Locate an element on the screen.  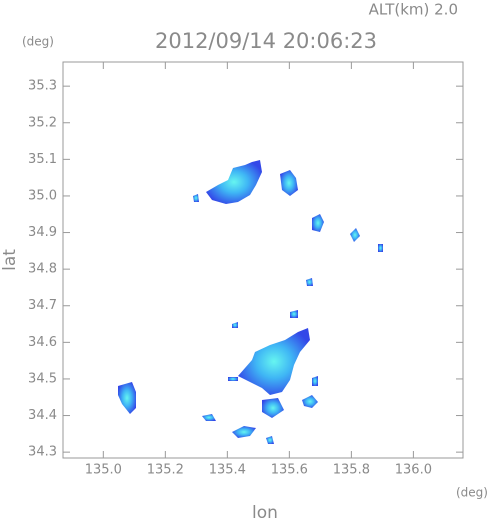
y-tick-label: 35.3 is located at coordinates (42, 86).